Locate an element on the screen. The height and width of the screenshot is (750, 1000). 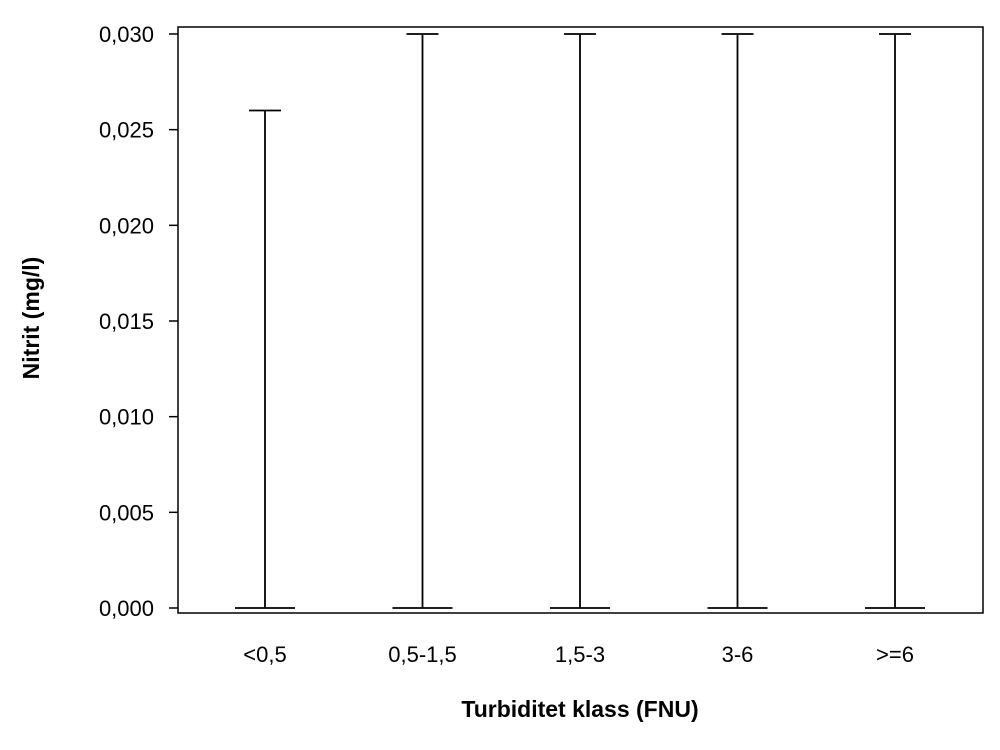
y-tick-label: 0,025 is located at coordinates (126, 130).